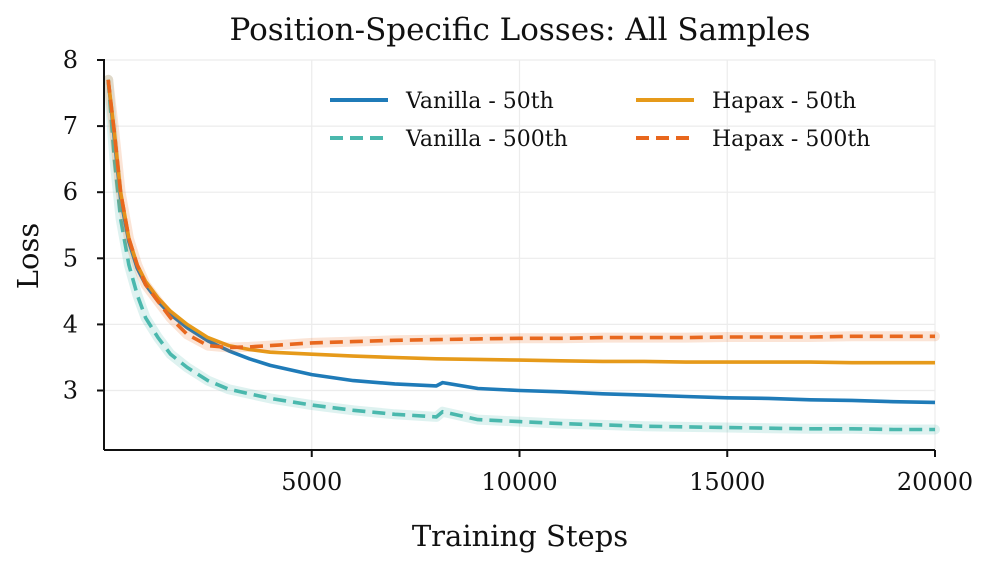 Image resolution: width=997 pixels, height=565 pixels. Describe the element at coordinates (70, 391) in the screenshot. I see `y-tick-label: 3` at that location.